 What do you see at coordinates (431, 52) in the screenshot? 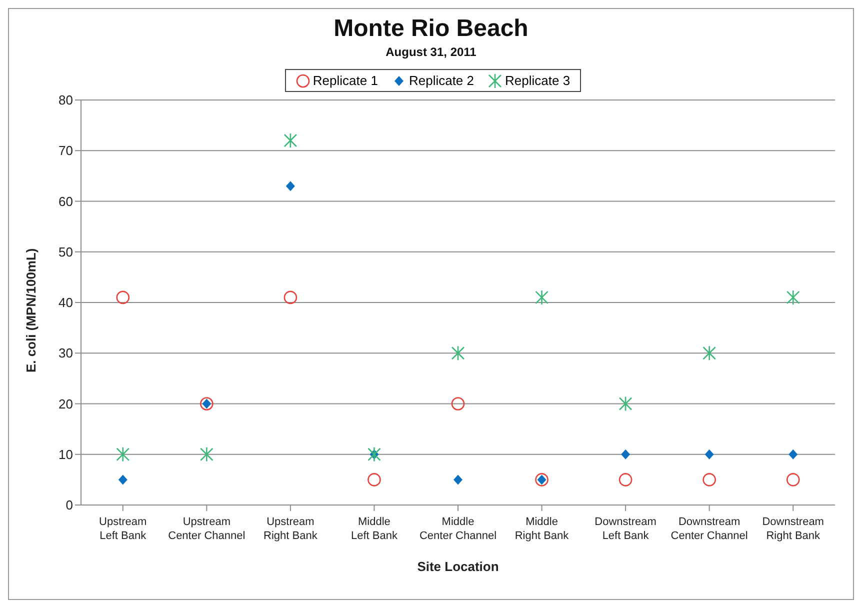
I see `chart-subtitle: August 31, 2011` at bounding box center [431, 52].